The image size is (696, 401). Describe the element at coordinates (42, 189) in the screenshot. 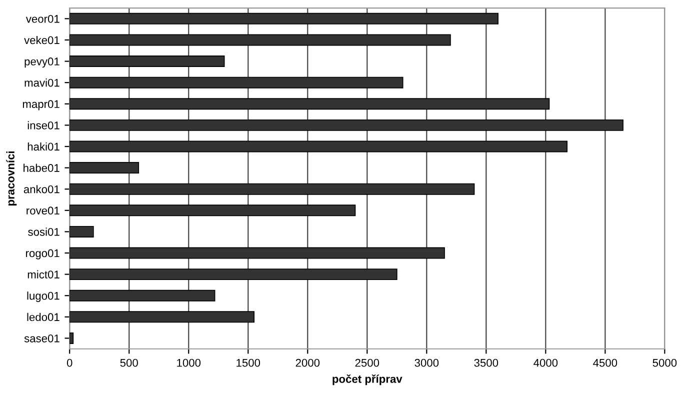

I see `y-tick-label: anko01` at that location.